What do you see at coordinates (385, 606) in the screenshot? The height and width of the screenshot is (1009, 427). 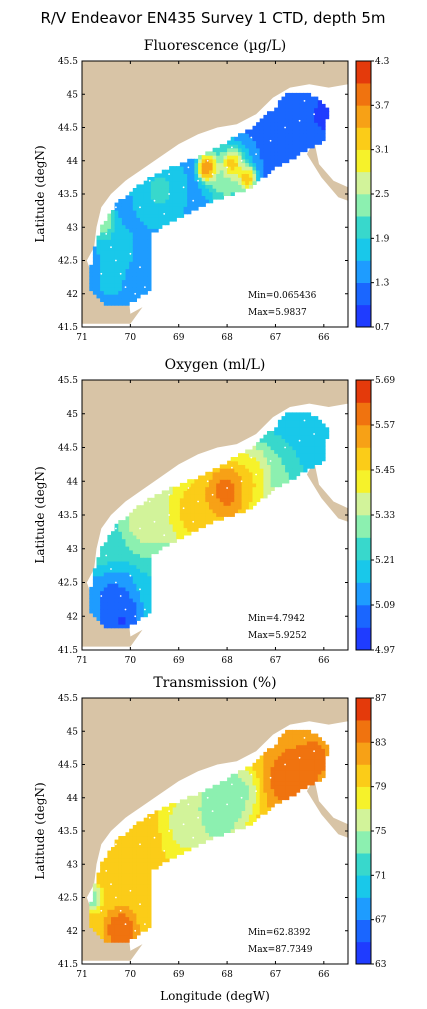 I see `colorbar-tick-label: 5.09` at bounding box center [385, 606].